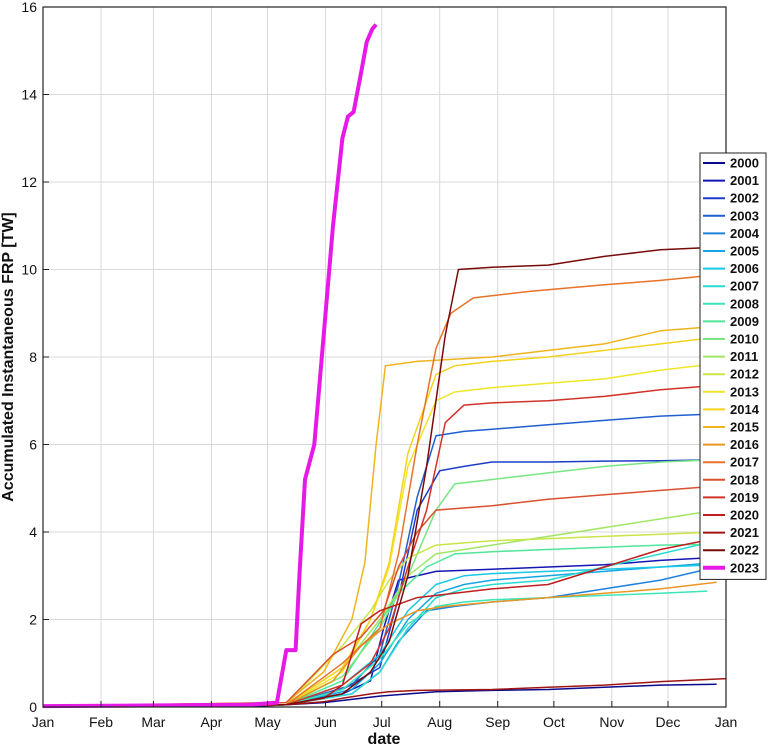  Describe the element at coordinates (29, 7) in the screenshot. I see `y-tick-label: 16` at that location.